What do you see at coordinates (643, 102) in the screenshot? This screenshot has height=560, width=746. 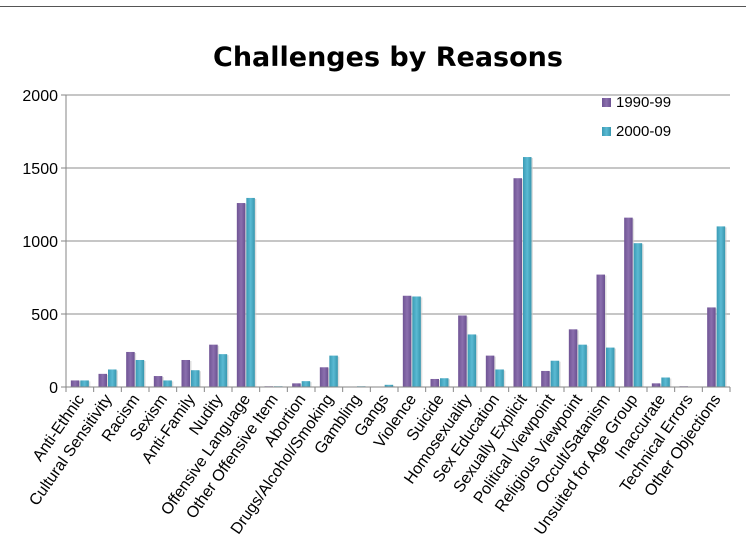 I see `legend-label: 1990-99` at bounding box center [643, 102].